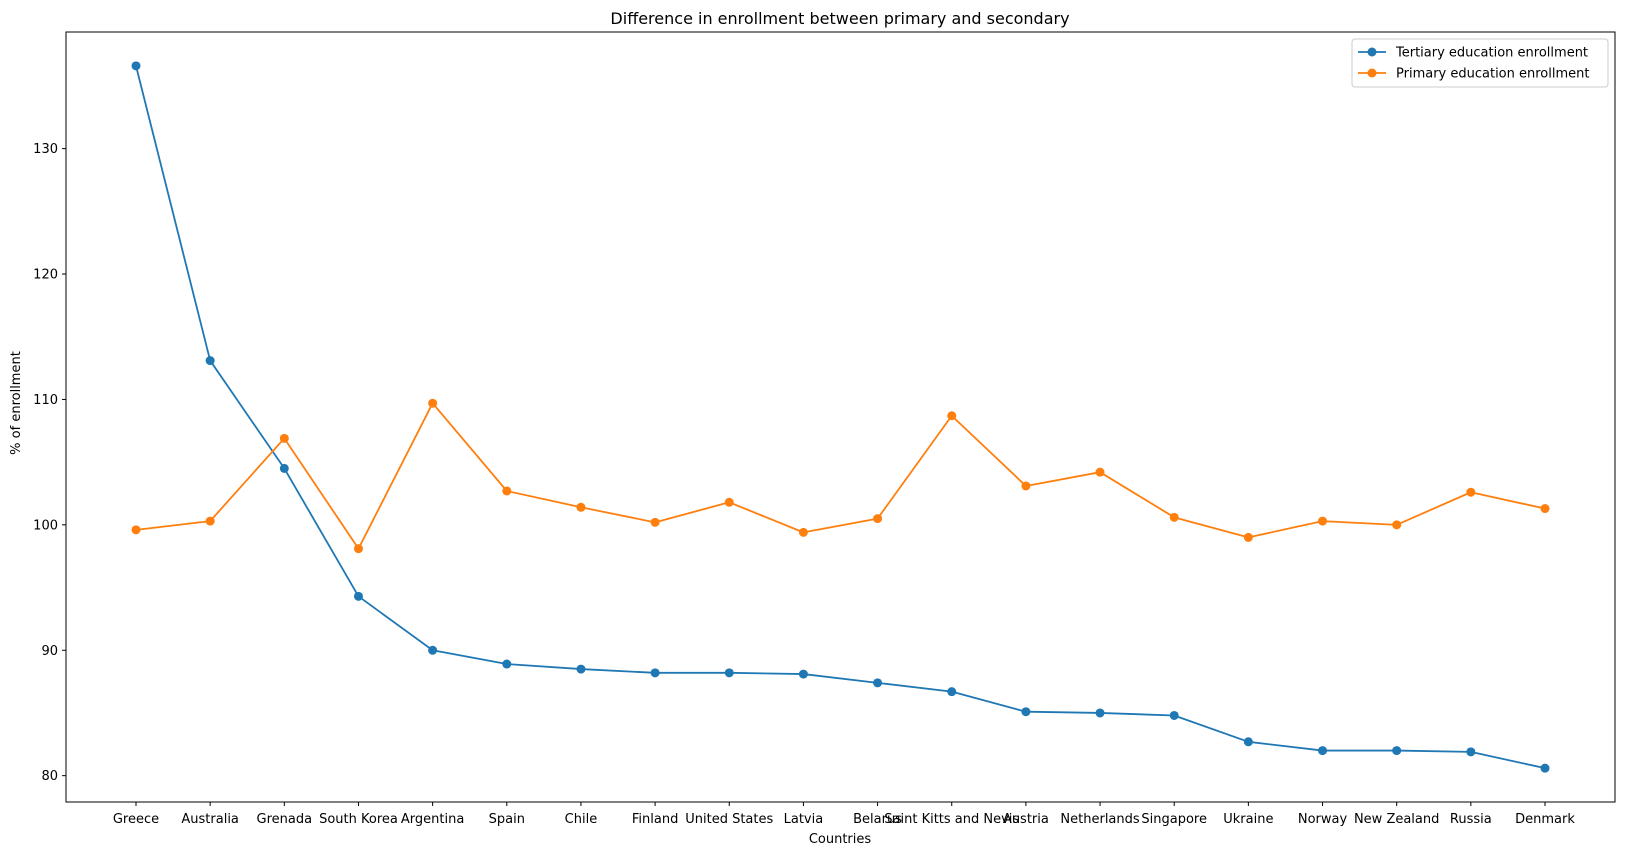  What do you see at coordinates (432, 819) in the screenshot?
I see `x-tick-label: Argentina` at bounding box center [432, 819].